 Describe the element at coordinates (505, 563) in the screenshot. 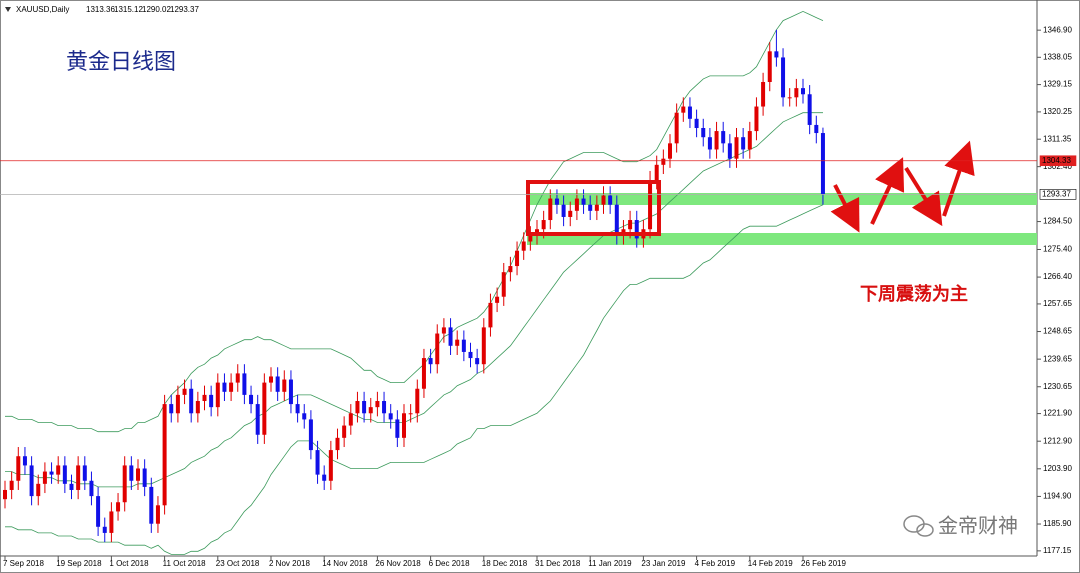

I see `x-tick-label: 18 Dec 2018` at that location.